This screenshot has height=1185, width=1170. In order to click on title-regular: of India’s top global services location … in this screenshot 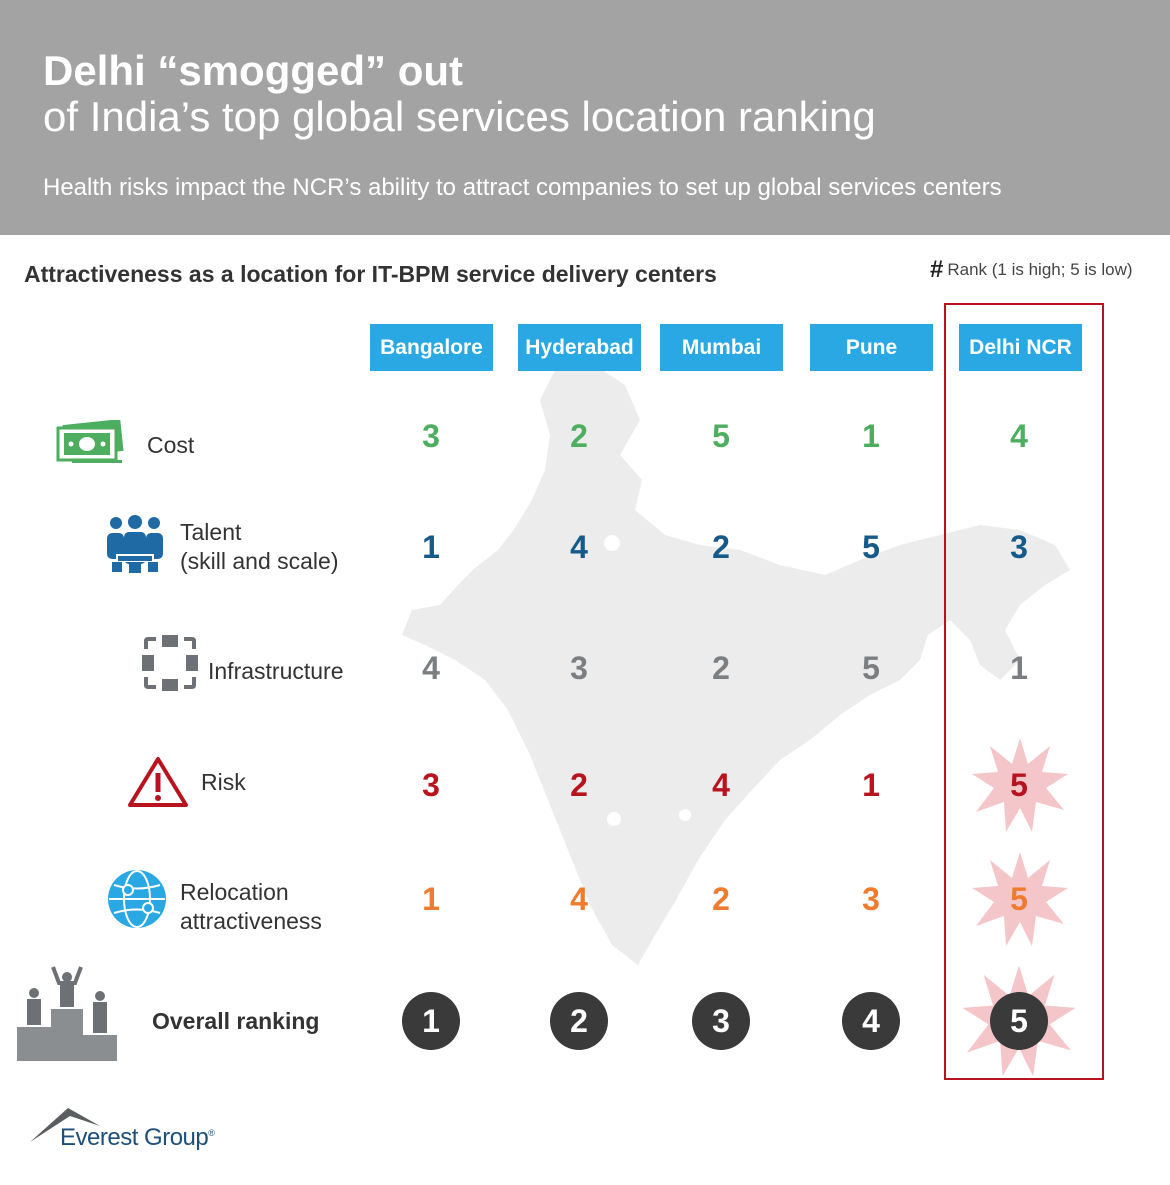, I will do `click(459, 116)`.